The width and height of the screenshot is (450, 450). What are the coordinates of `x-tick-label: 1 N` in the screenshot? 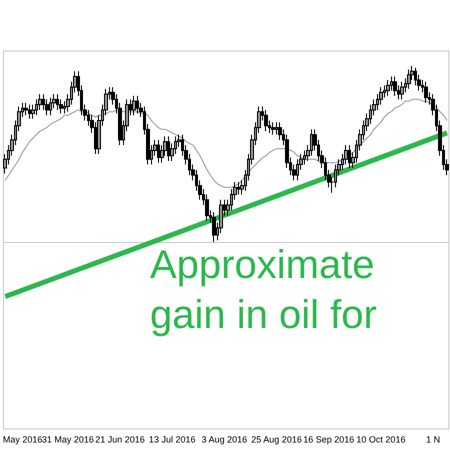 It's located at (433, 439).